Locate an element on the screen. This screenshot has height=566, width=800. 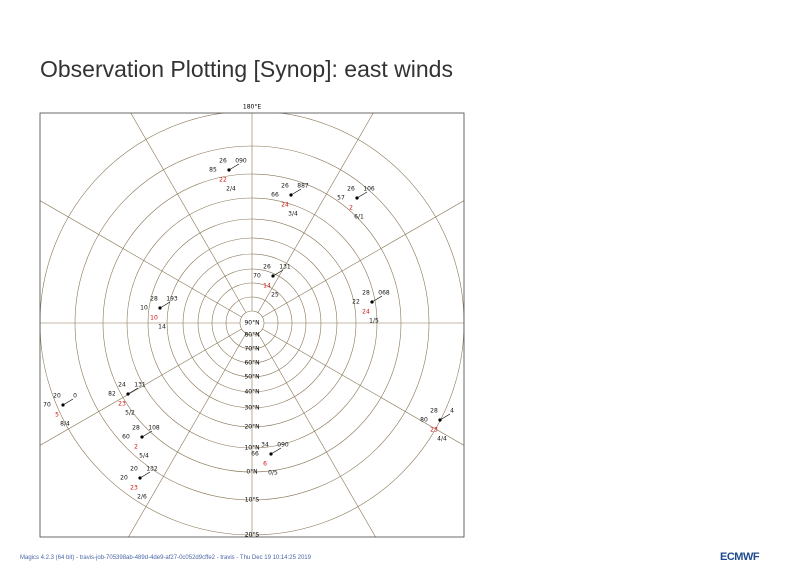
station-value: 0/5 is located at coordinates (273, 473).